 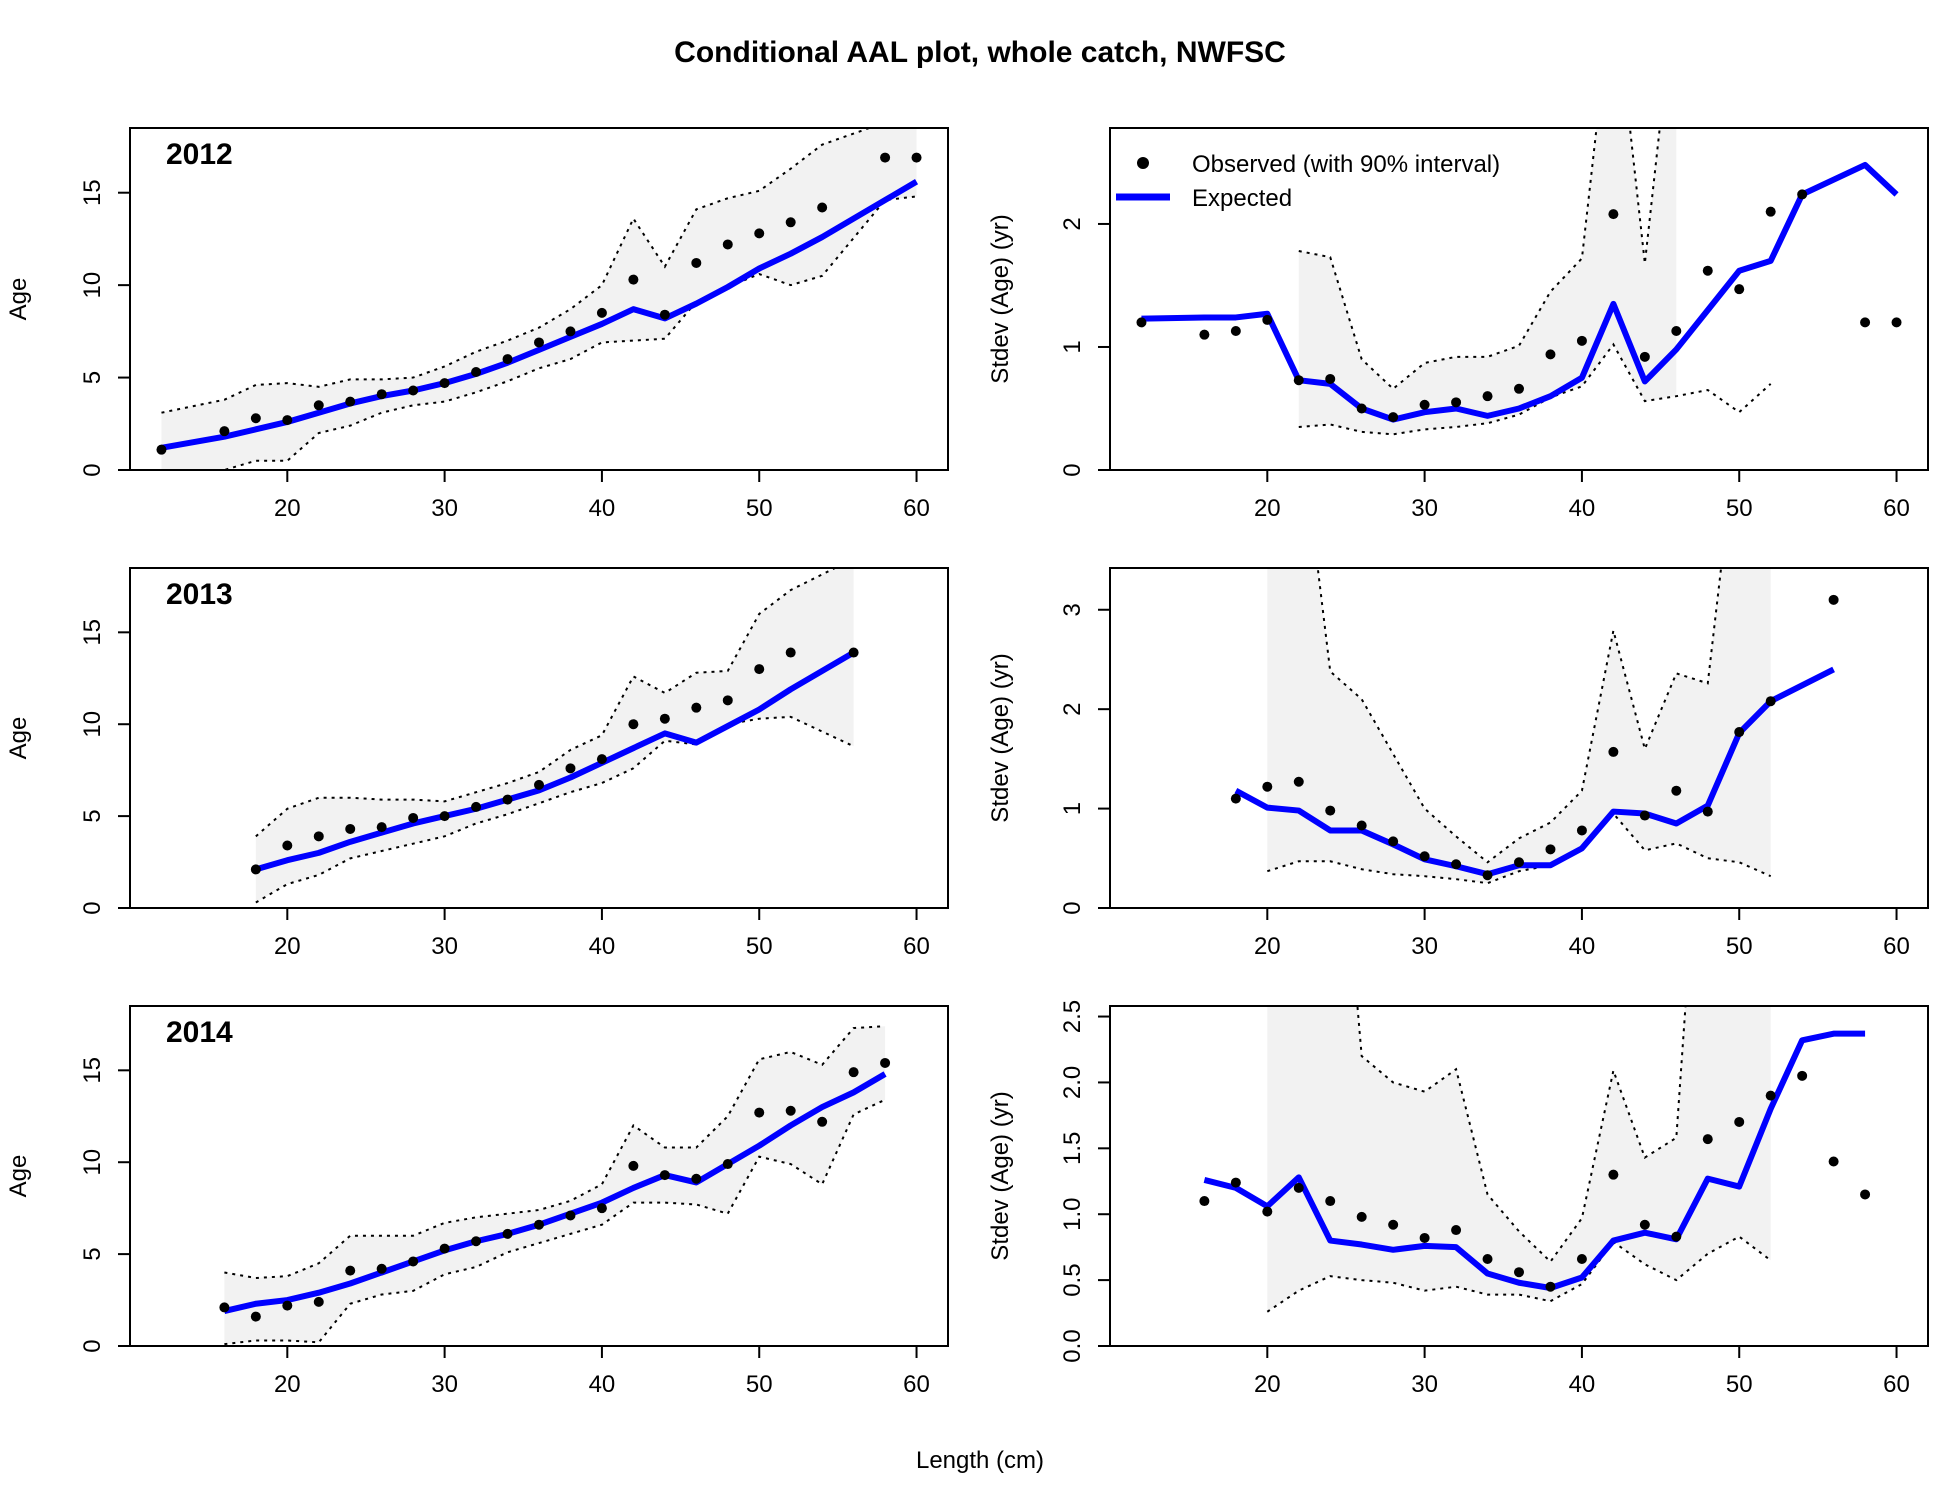 What do you see at coordinates (1519, 1176) in the screenshot?
I see `plot-frame` at bounding box center [1519, 1176].